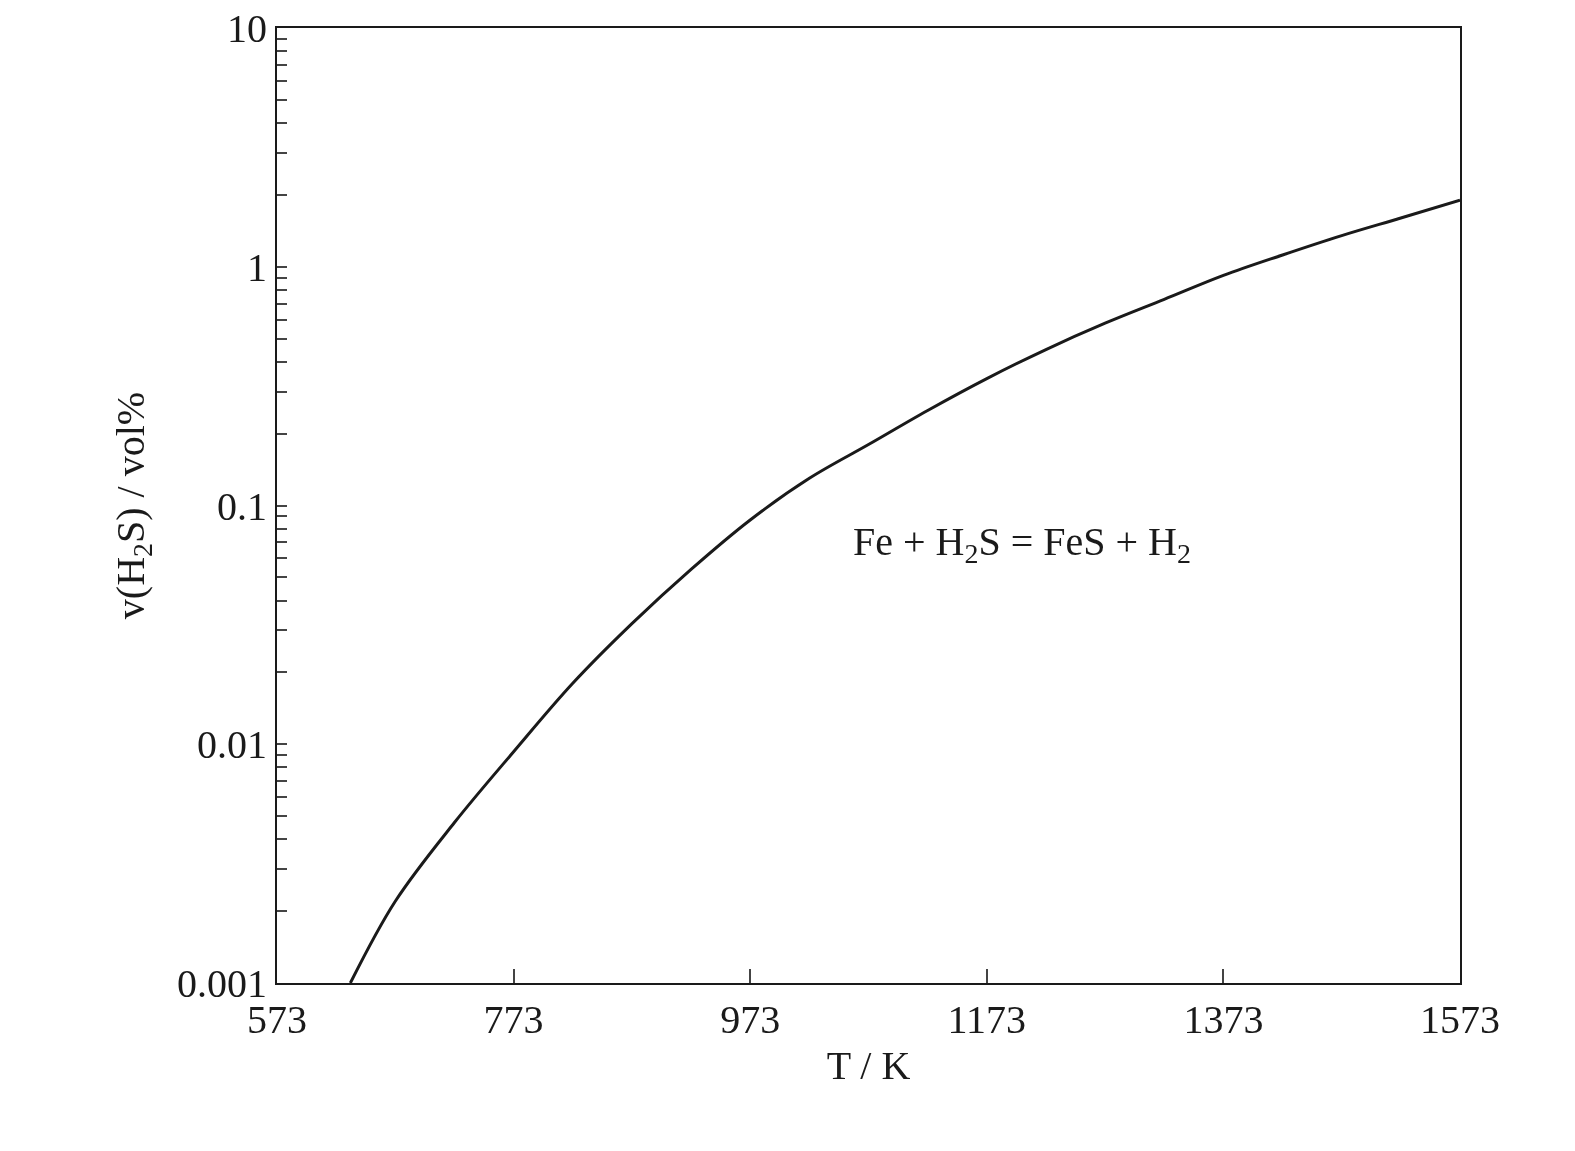 The width and height of the screenshot is (1575, 1151). I want to click on x-tick-label: 1173, so click(987, 1019).